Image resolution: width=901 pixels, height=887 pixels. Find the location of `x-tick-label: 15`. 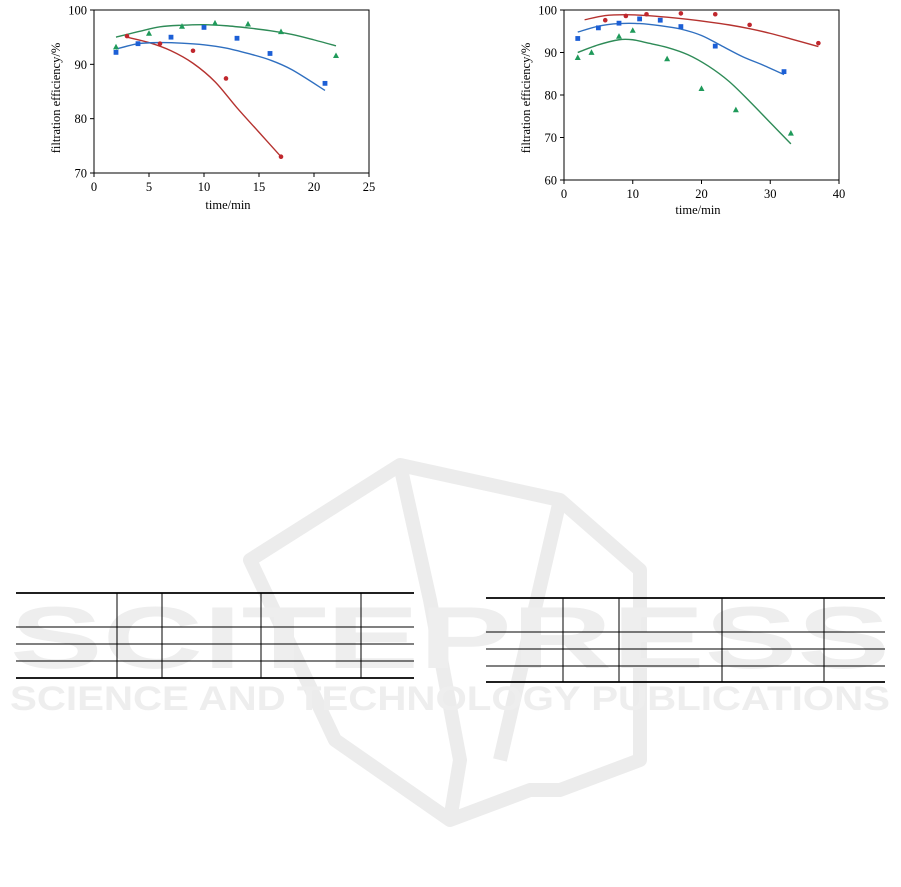

x-tick-label: 15 is located at coordinates (259, 187).